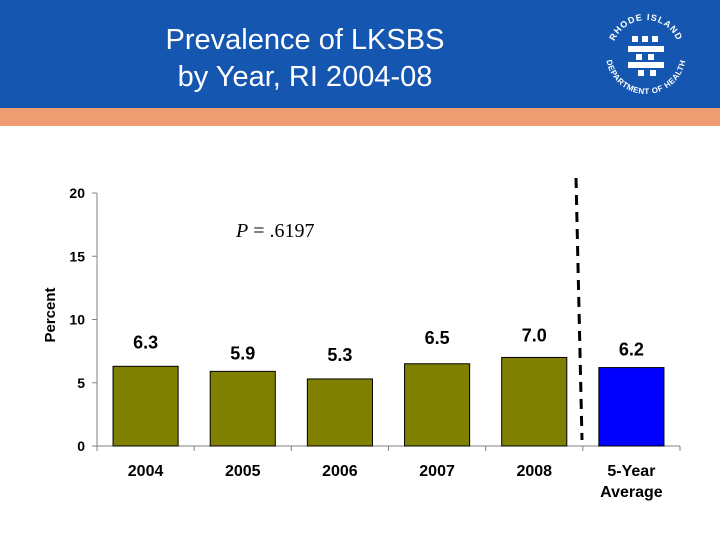 Image resolution: width=720 pixels, height=540 pixels. What do you see at coordinates (243, 471) in the screenshot?
I see `x-tick-label: 2005` at bounding box center [243, 471].